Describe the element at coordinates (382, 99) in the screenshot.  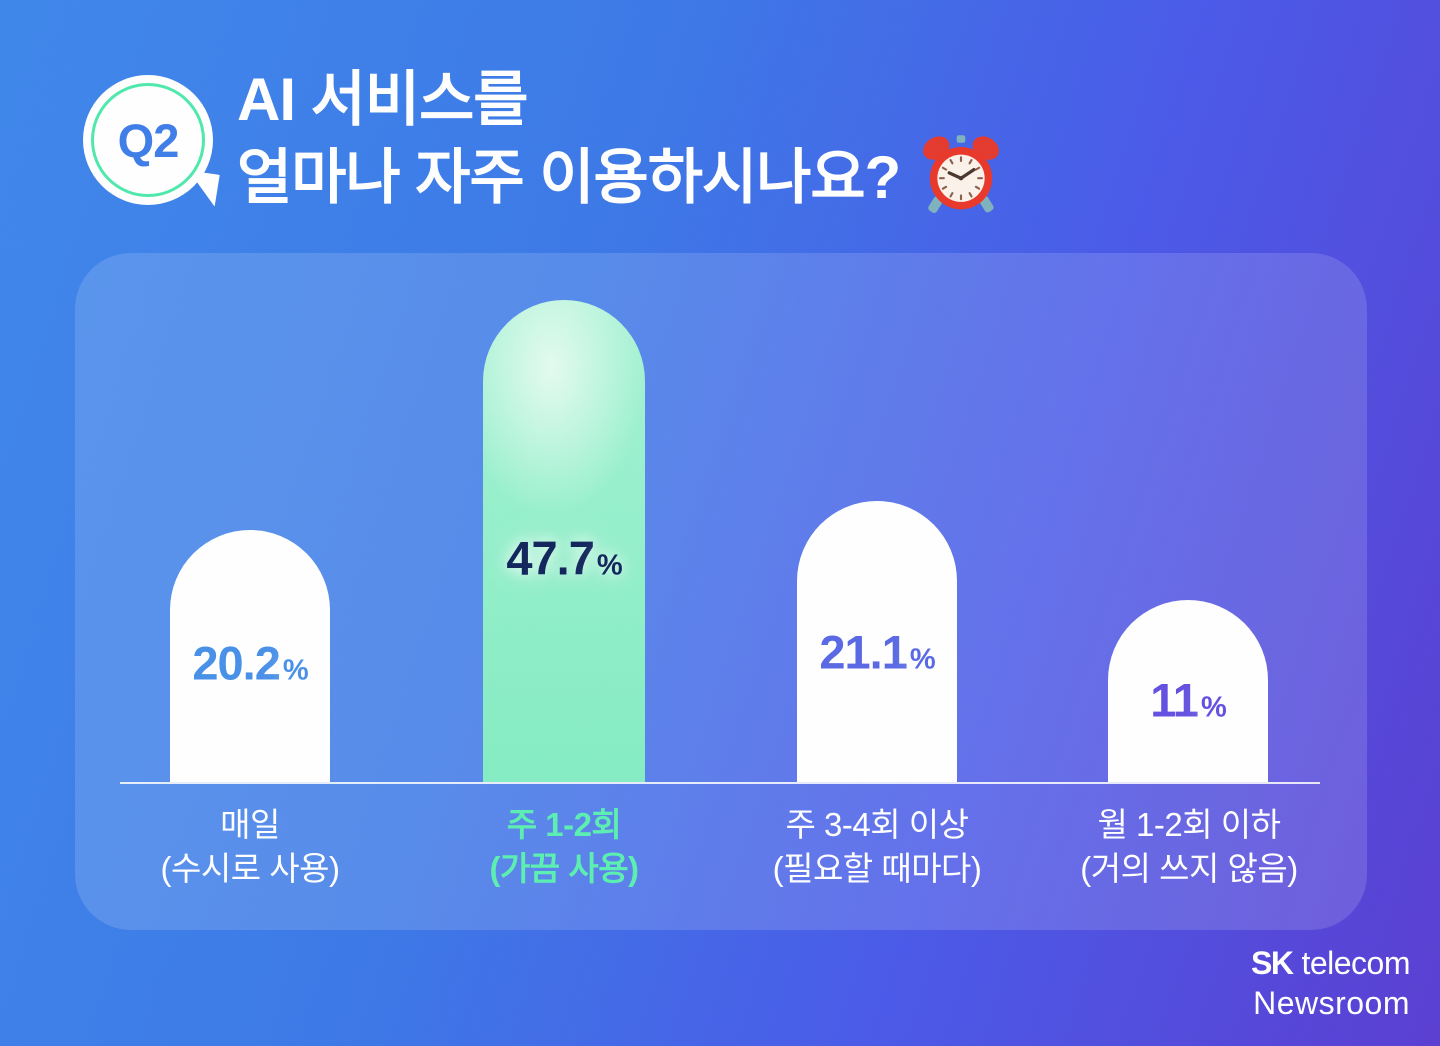
I see `title-line-1: AI 서비스를` at that location.